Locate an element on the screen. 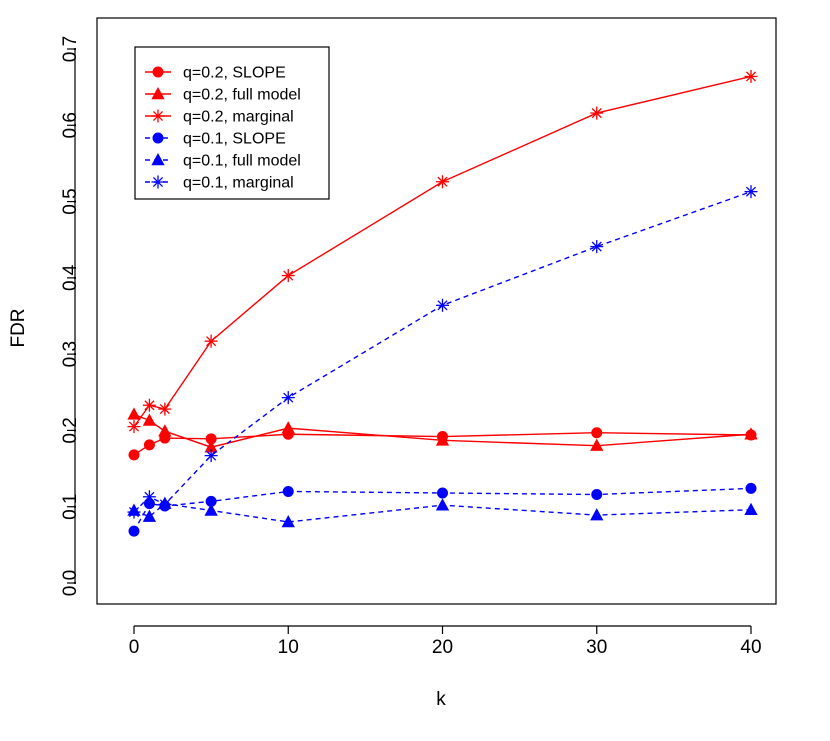 Image resolution: width=830 pixels, height=741 pixels. y-tick-label: 0.3 is located at coordinates (70, 354).